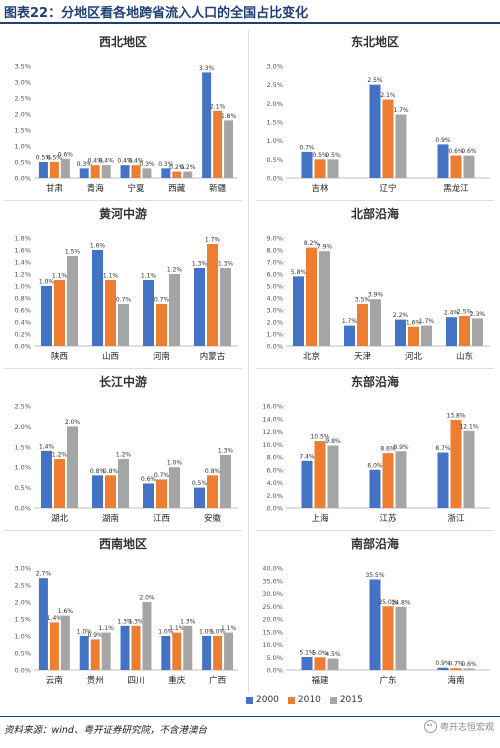 The width and height of the screenshot is (500, 748). What do you see at coordinates (319, 437) in the screenshot?
I see `data-label: 10.5%` at bounding box center [319, 437].